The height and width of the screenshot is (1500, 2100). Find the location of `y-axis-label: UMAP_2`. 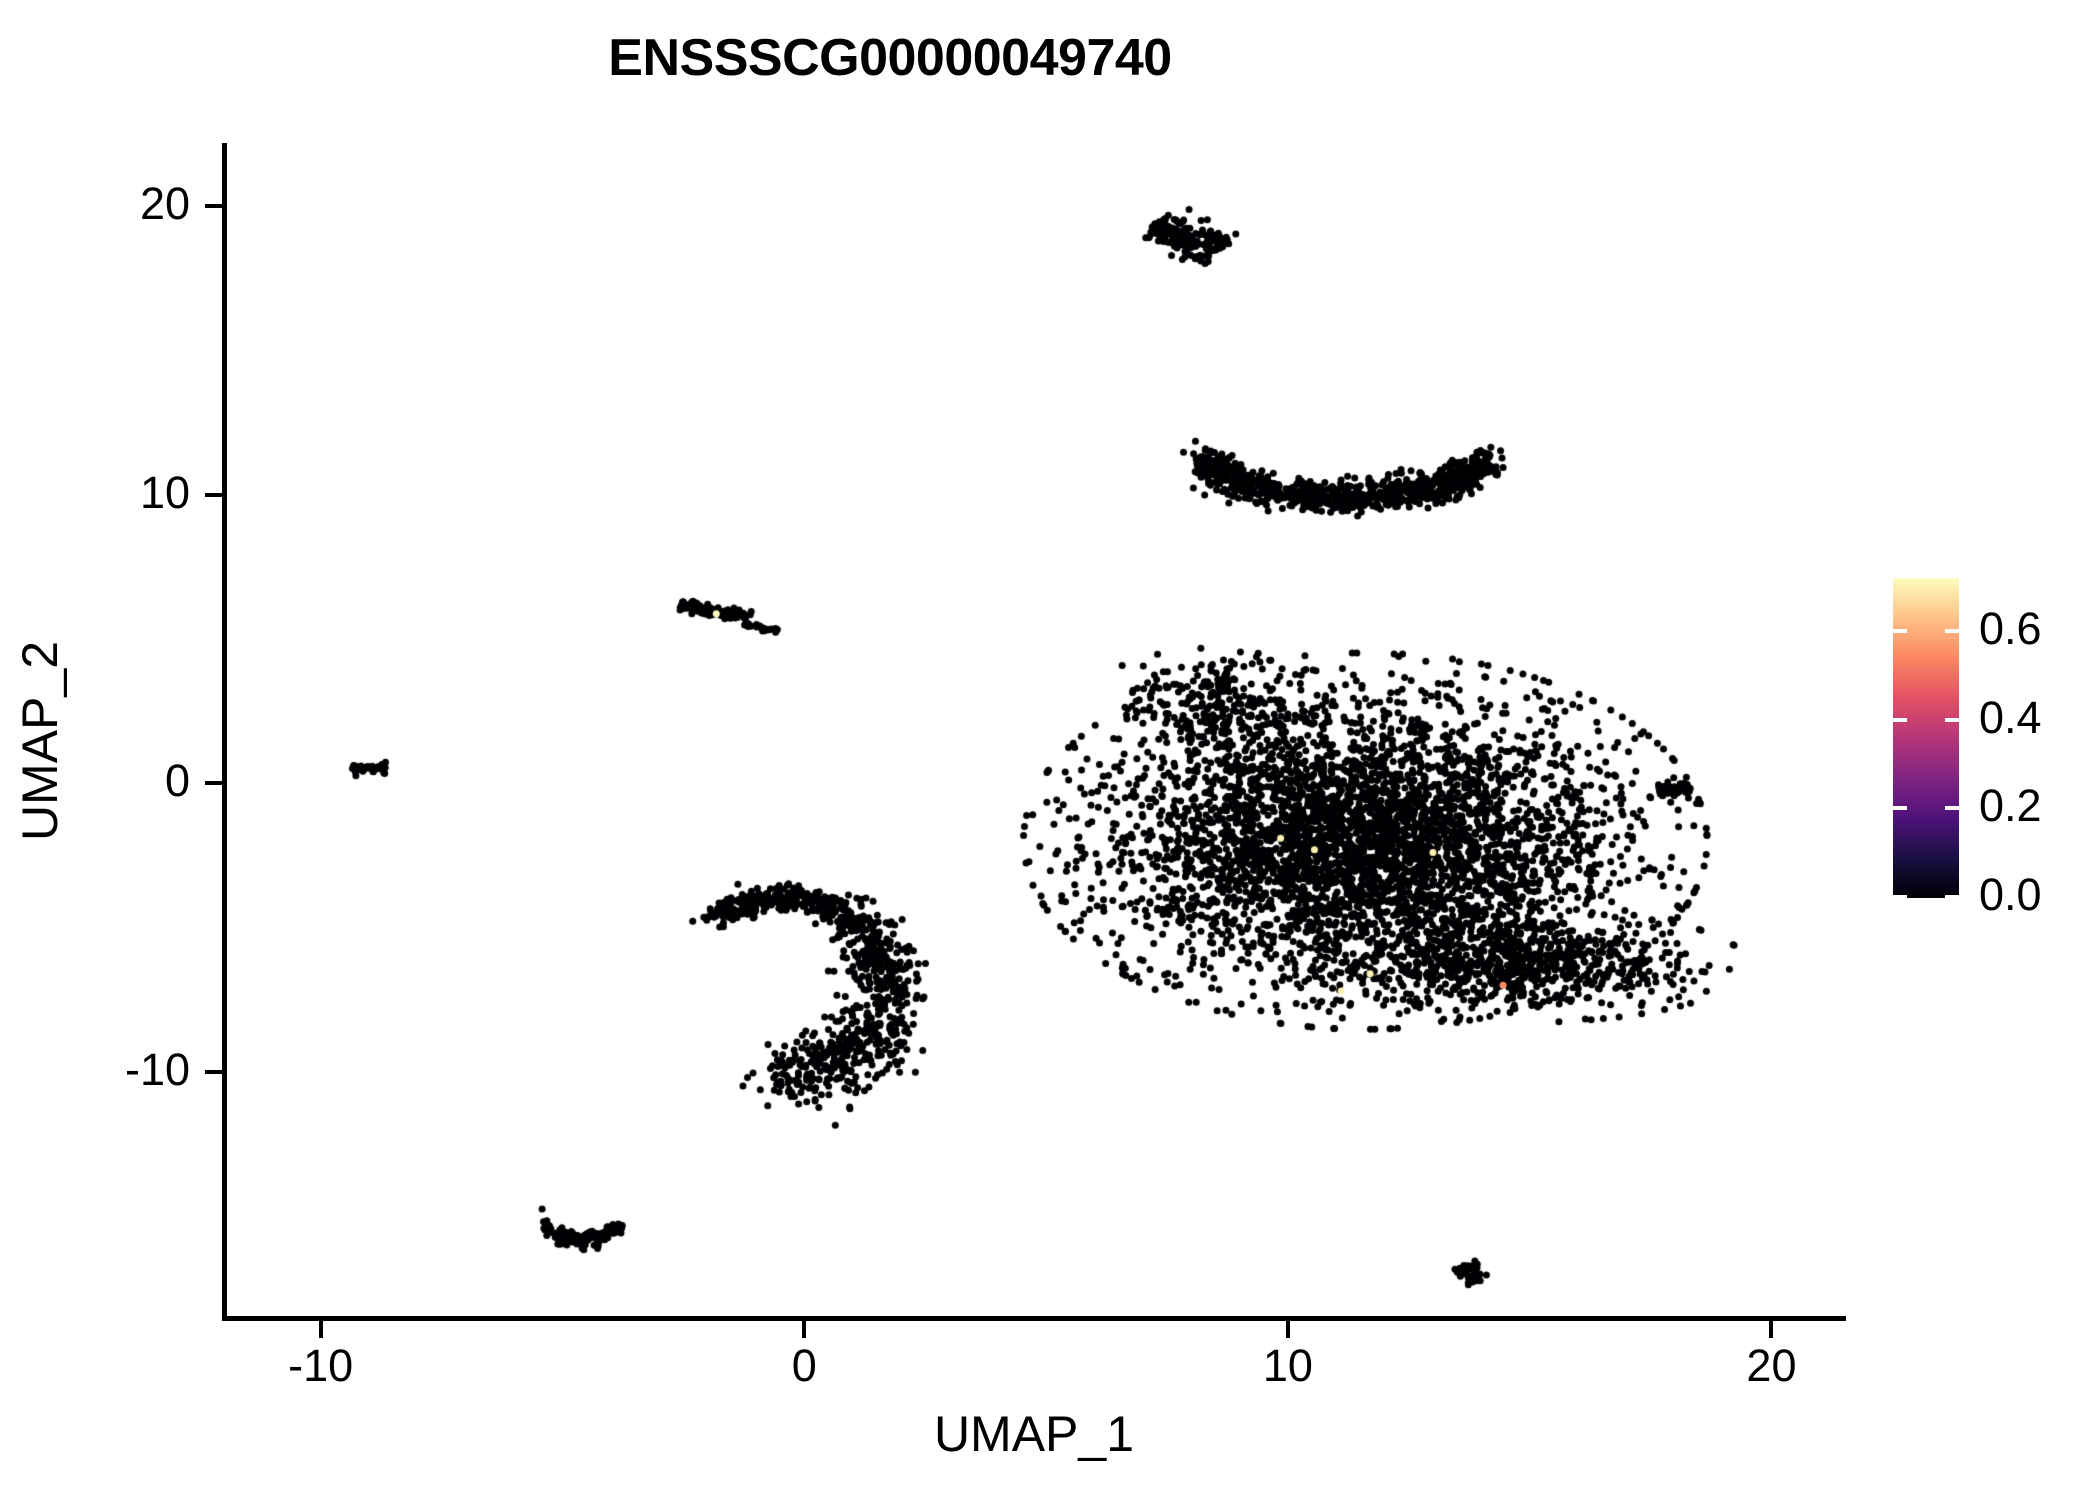

y-axis-label: UMAP_2 is located at coordinates (40, 741).